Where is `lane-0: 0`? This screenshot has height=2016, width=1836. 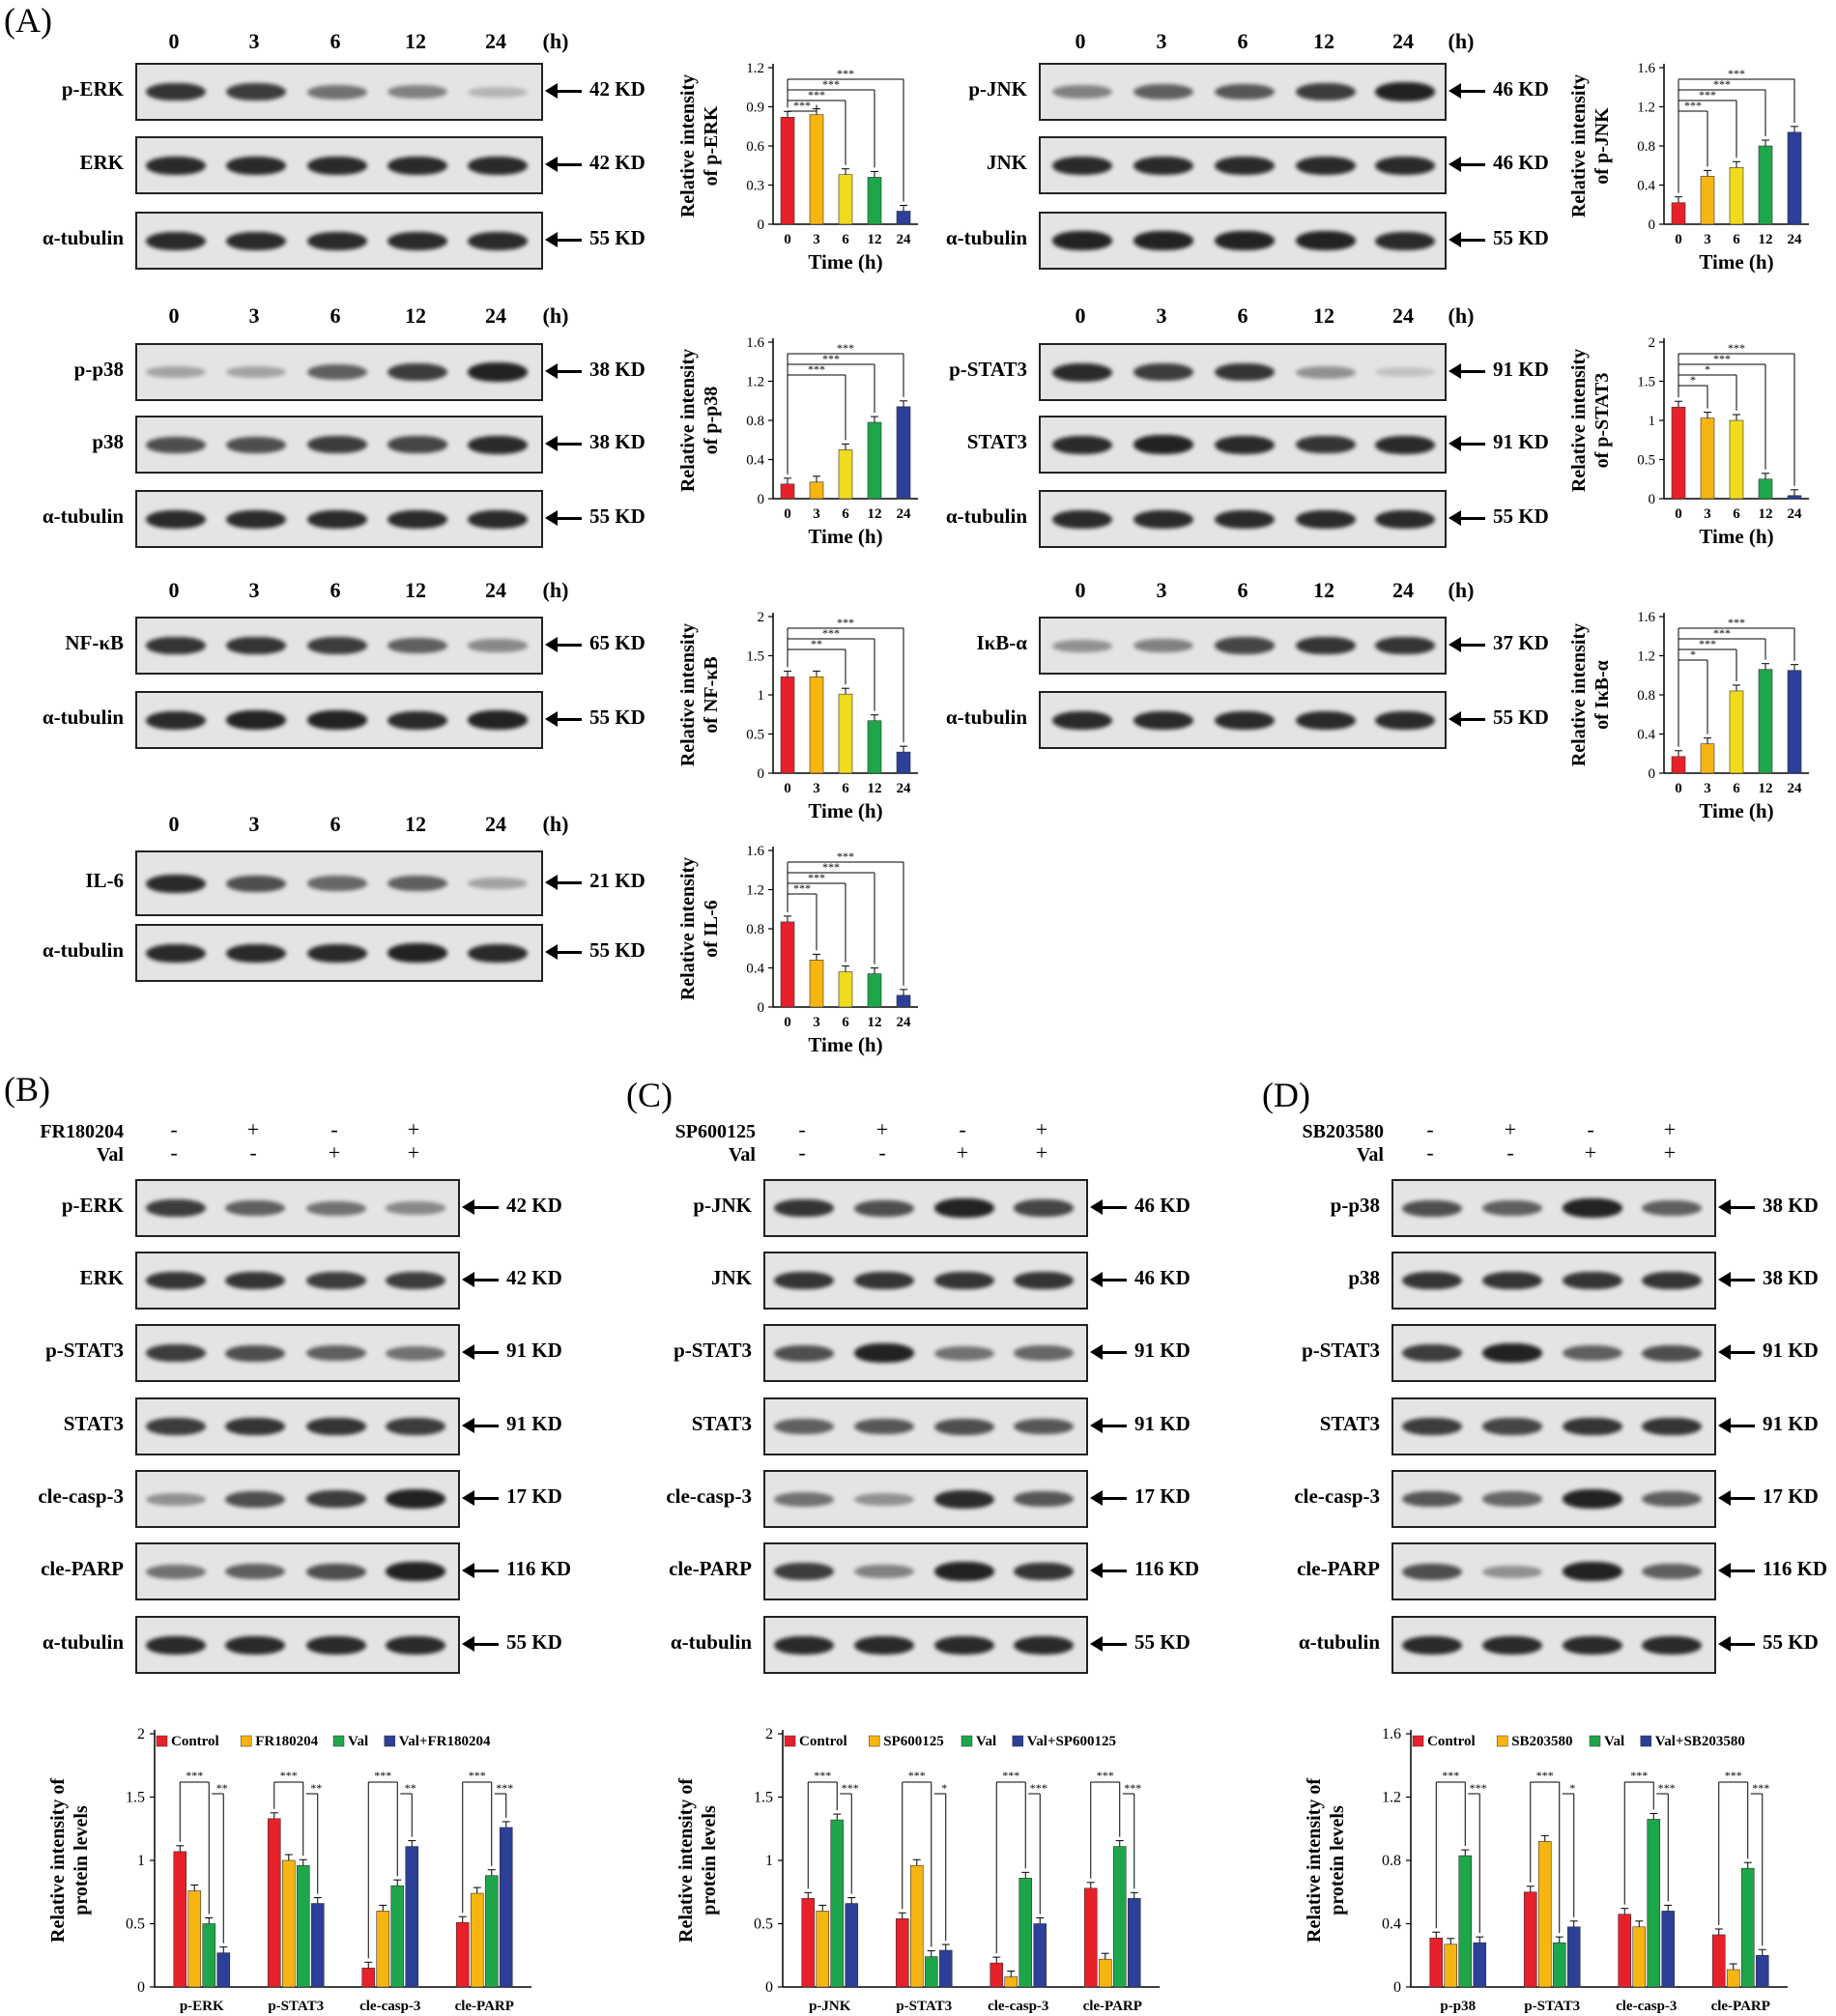 lane-0: 0 is located at coordinates (174, 590).